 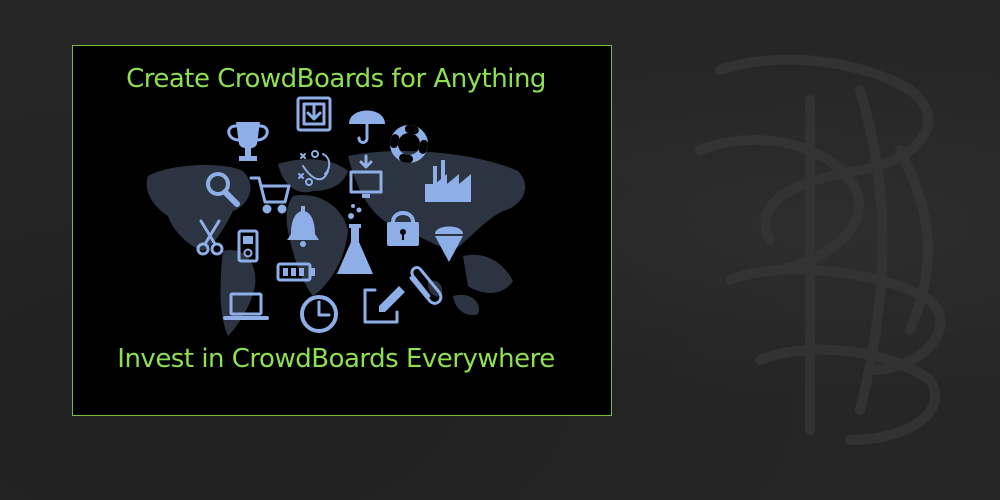 I want to click on padlock-icon, so click(x=403, y=228).